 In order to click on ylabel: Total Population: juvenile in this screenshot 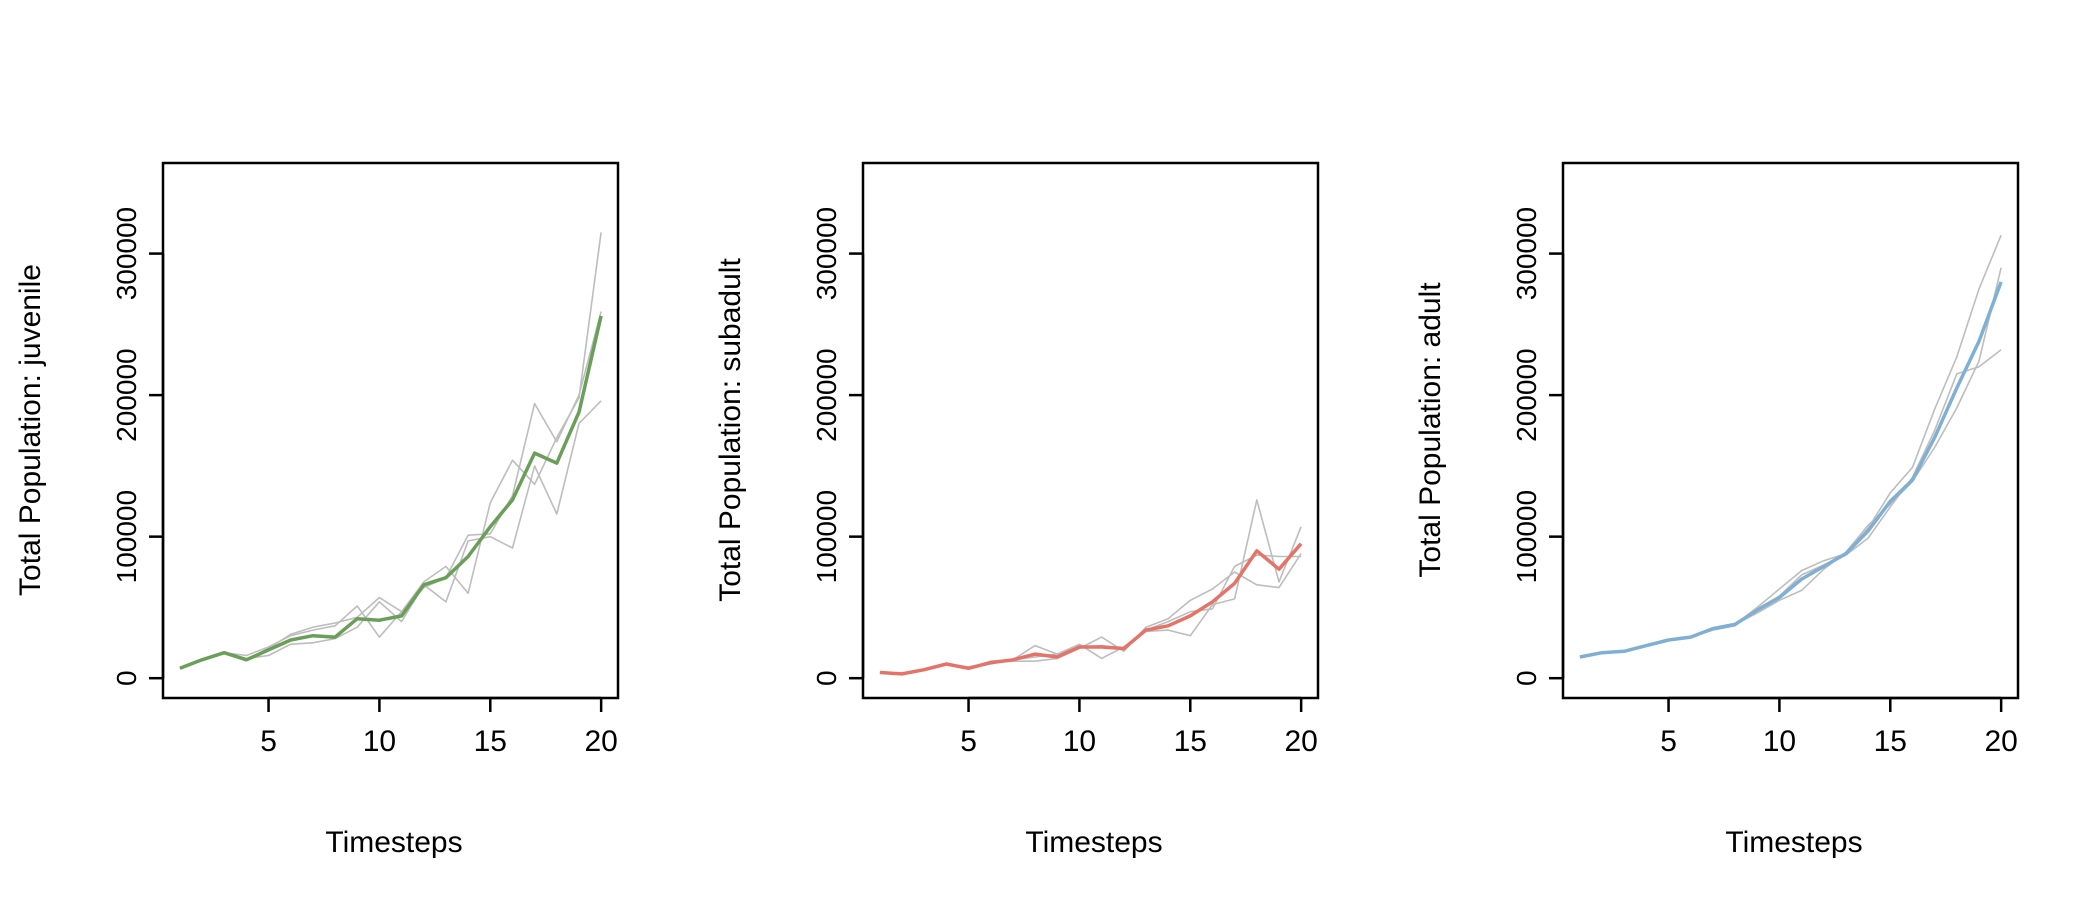, I will do `click(30, 430)`.